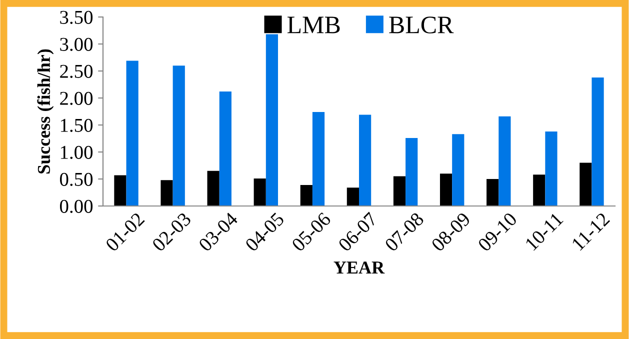  I want to click on legend-label: LMB, so click(313, 25).